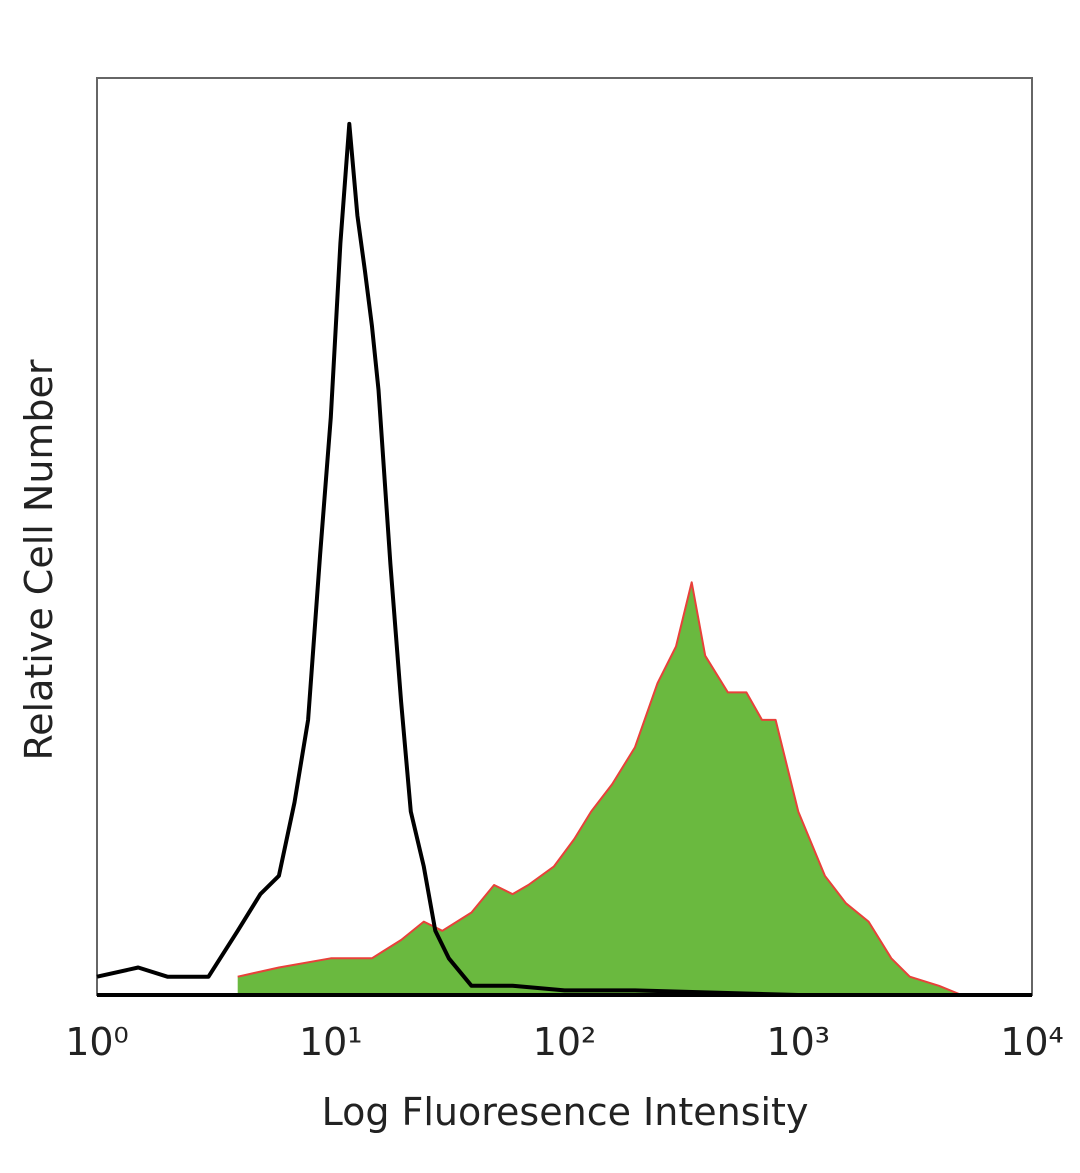 The height and width of the screenshot is (1173, 1080). What do you see at coordinates (39, 559) in the screenshot?
I see `y-axis-title: Relative Cell Number` at bounding box center [39, 559].